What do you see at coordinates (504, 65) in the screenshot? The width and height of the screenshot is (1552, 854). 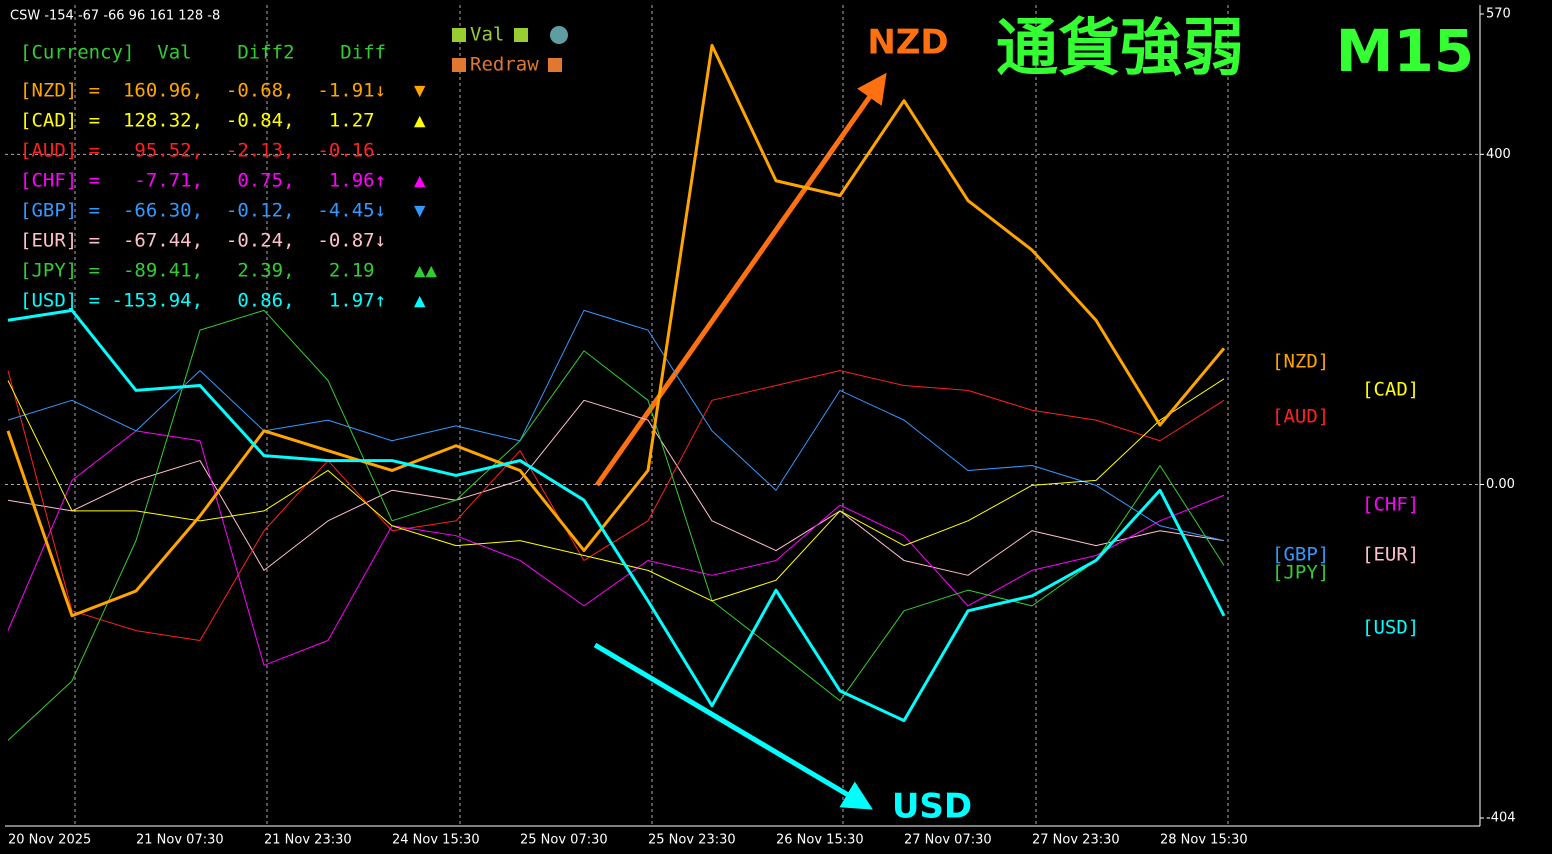 I see `redraw-button: Redraw` at bounding box center [504, 65].